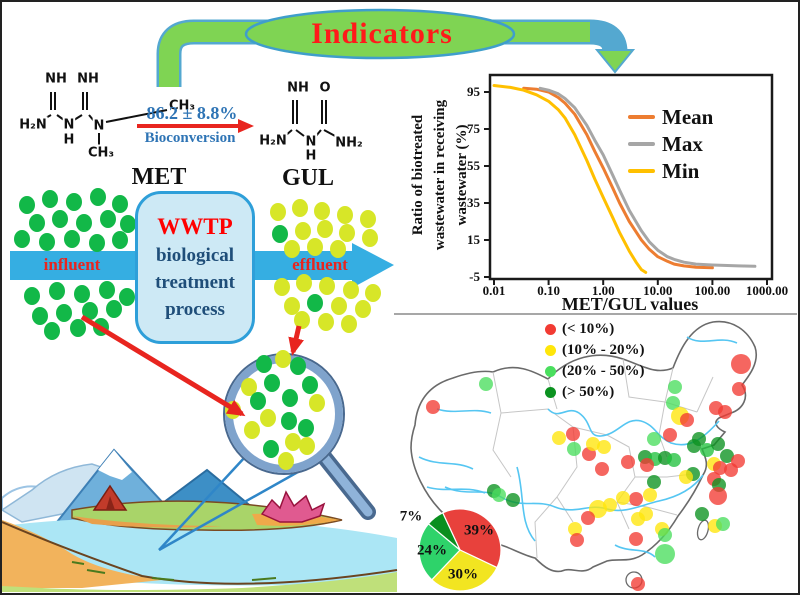  I want to click on atom-label: N, so click(69, 125).